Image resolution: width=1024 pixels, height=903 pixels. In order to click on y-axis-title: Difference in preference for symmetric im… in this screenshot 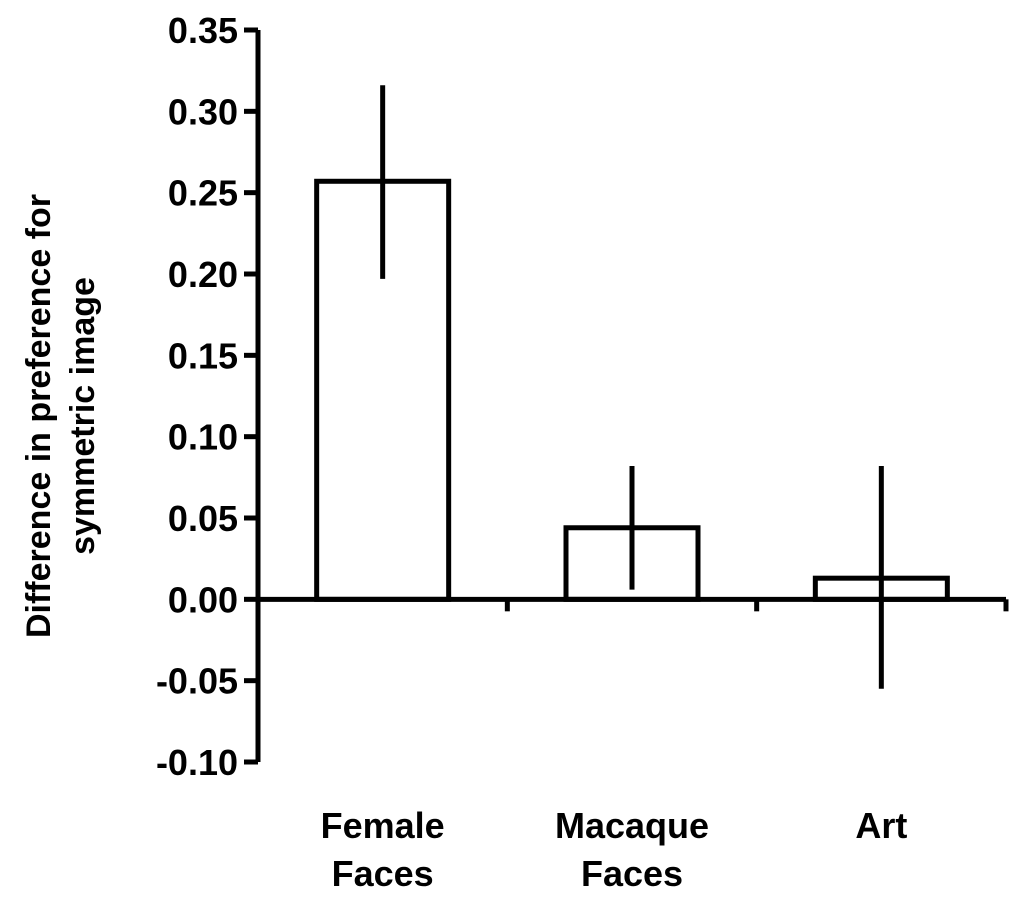, I will do `click(61, 416)`.